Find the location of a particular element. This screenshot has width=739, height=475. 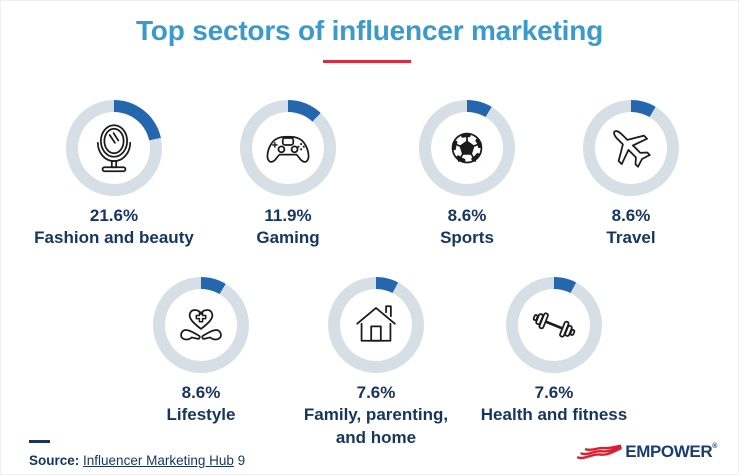

mirror-icon is located at coordinates (114, 148).